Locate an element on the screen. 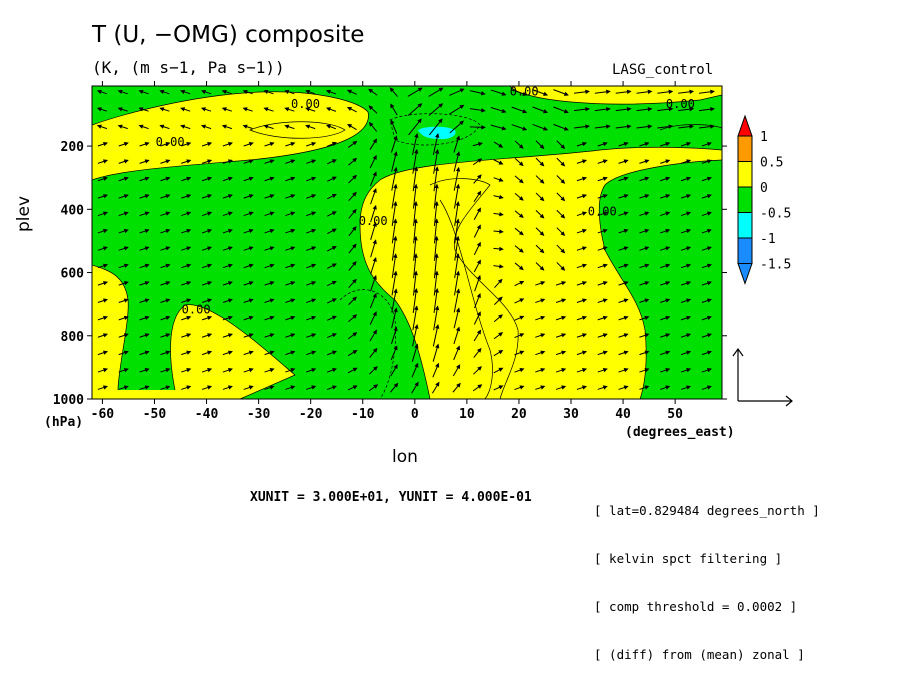 The height and width of the screenshot is (679, 904). colorbar-label: 1 is located at coordinates (764, 137).